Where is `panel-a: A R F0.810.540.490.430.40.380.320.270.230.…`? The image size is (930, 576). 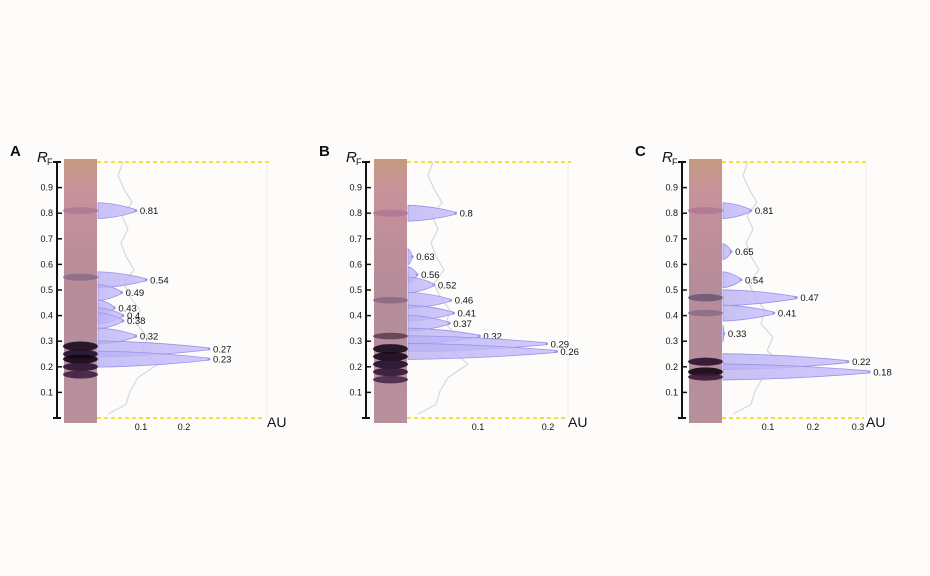 panel-a: A R F0.810.540.490.430.40.380.320.270.230.… is located at coordinates (148, 287).